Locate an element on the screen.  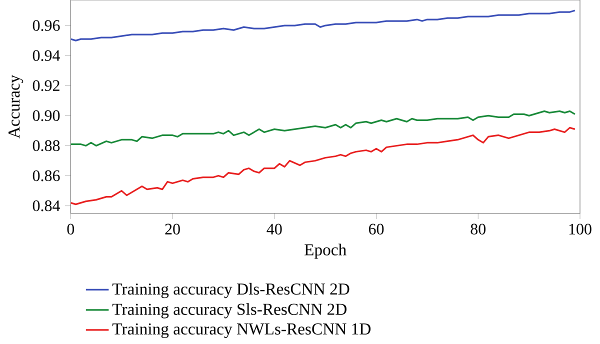
x-tick-label: 60 is located at coordinates (376, 229).